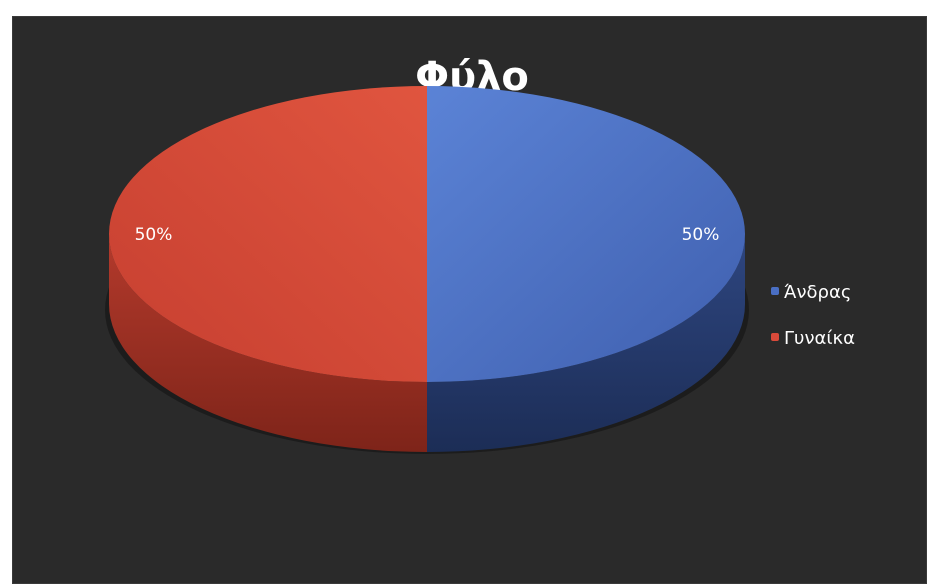 The height and width of the screenshot is (584, 927). Describe the element at coordinates (775, 337) in the screenshot. I see `legend-swatch-female` at that location.